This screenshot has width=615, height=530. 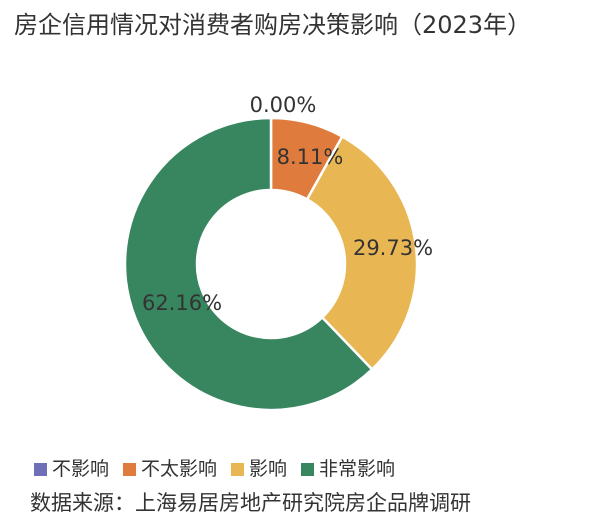 I want to click on legend-item-2: 影响, so click(x=259, y=469).